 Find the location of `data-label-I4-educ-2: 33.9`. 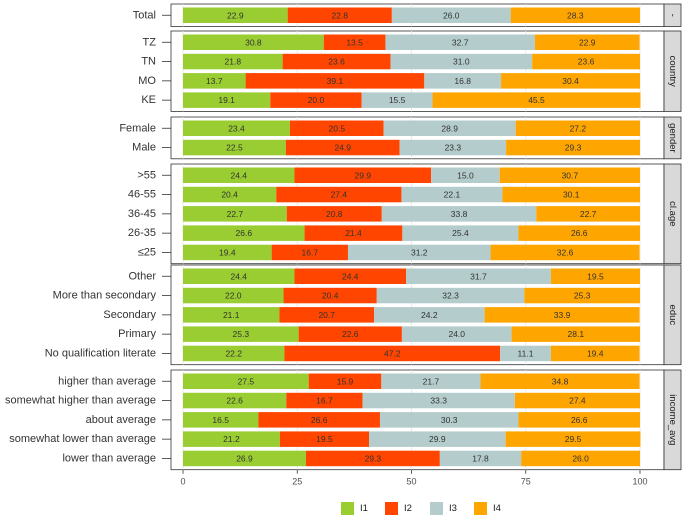

data-label-I4-educ-2: 33.9 is located at coordinates (562, 315).